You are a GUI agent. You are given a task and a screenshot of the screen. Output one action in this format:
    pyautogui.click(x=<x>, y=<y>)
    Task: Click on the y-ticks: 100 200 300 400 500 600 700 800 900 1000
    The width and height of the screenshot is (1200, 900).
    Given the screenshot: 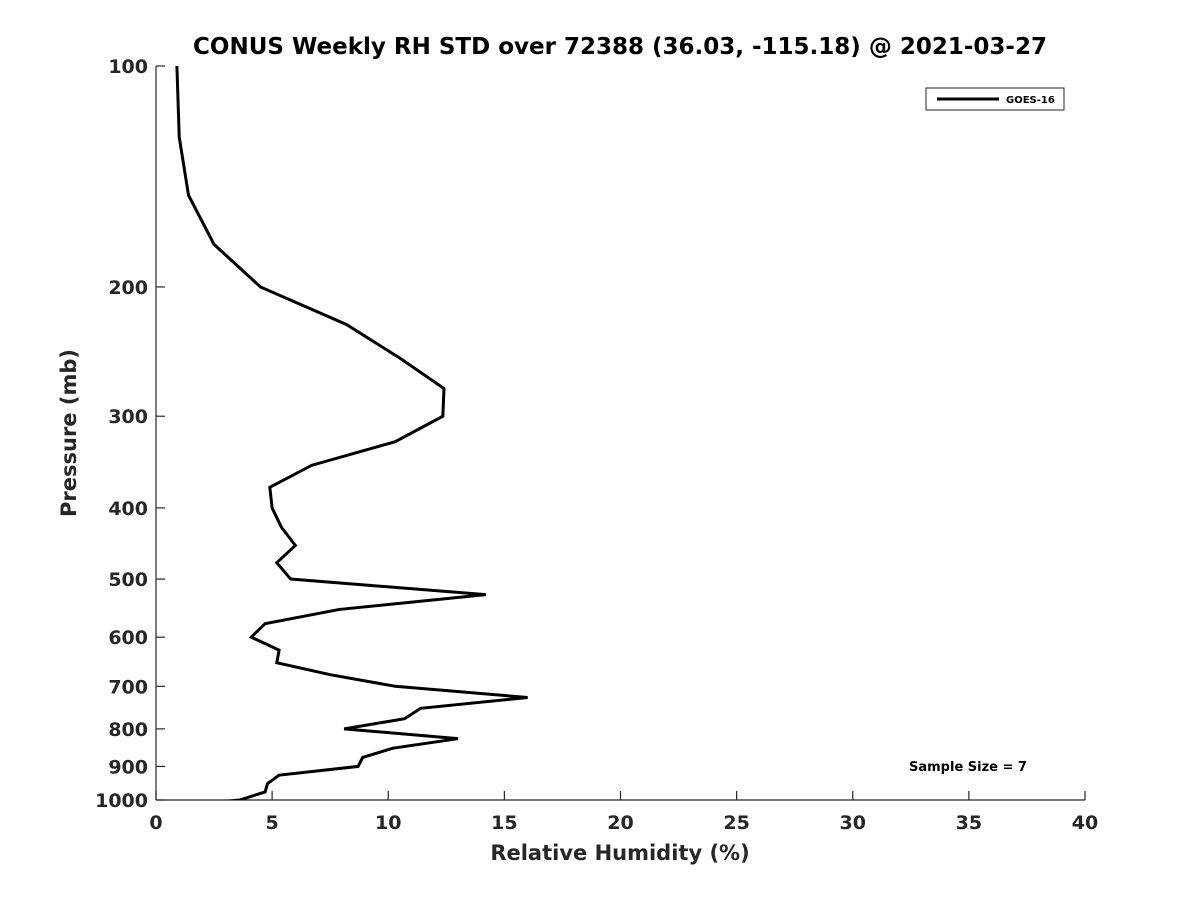 What is the action you would take?
    pyautogui.click(x=130, y=434)
    